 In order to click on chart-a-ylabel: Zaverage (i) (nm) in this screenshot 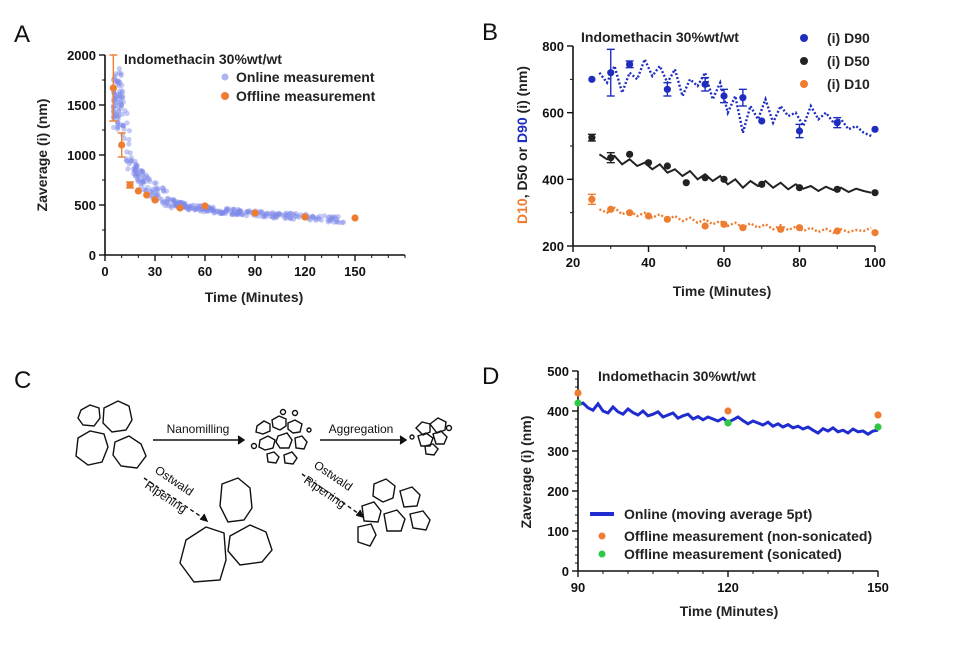, I will do `click(42, 155)`.